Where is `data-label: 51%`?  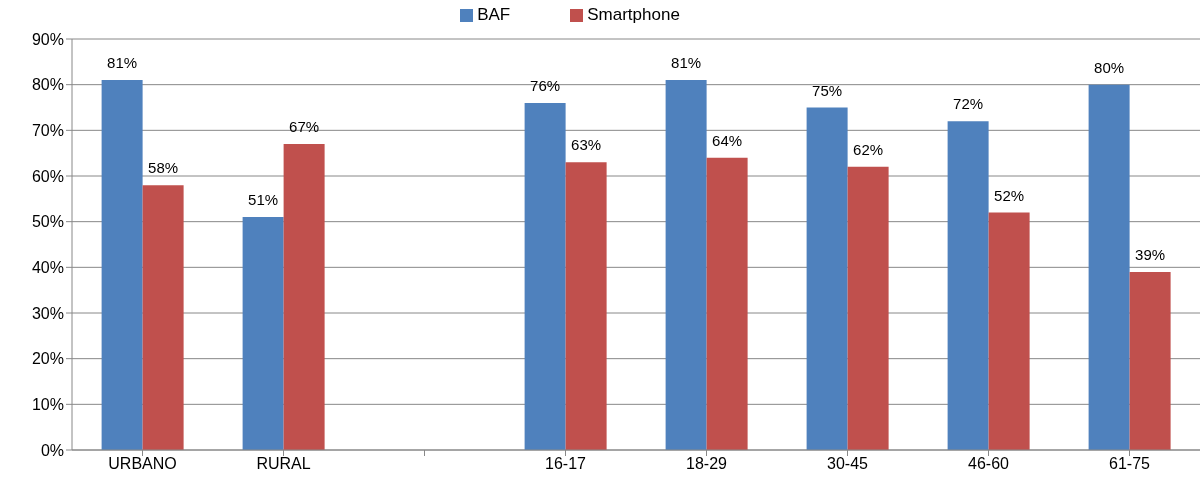 data-label: 51% is located at coordinates (263, 200).